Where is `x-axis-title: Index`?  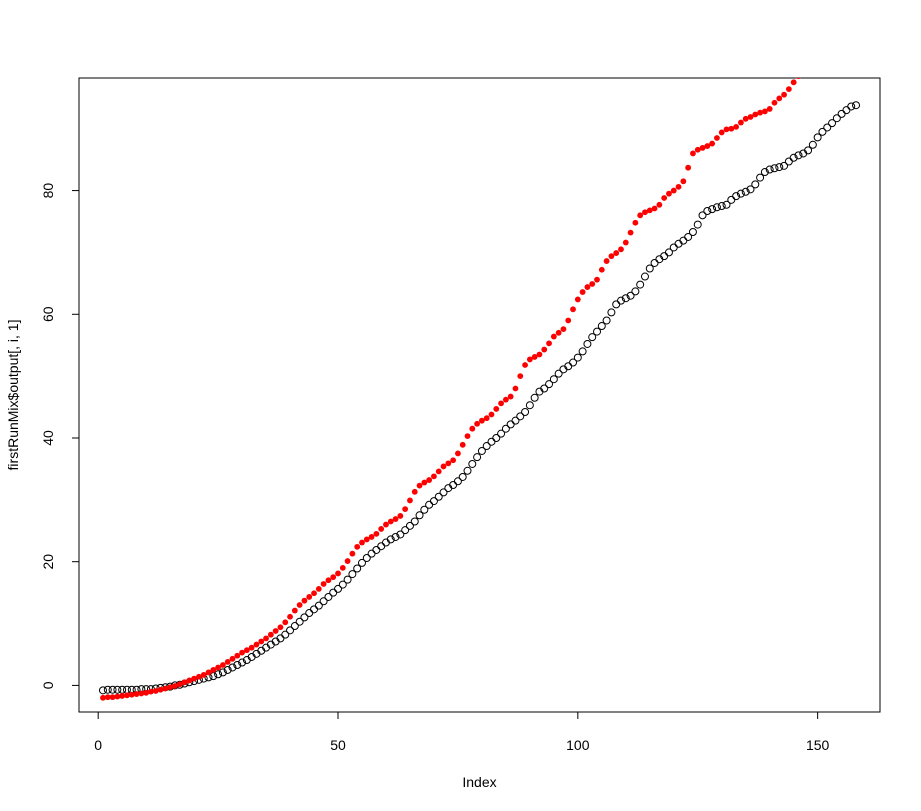
x-axis-title: Index is located at coordinates (479, 782).